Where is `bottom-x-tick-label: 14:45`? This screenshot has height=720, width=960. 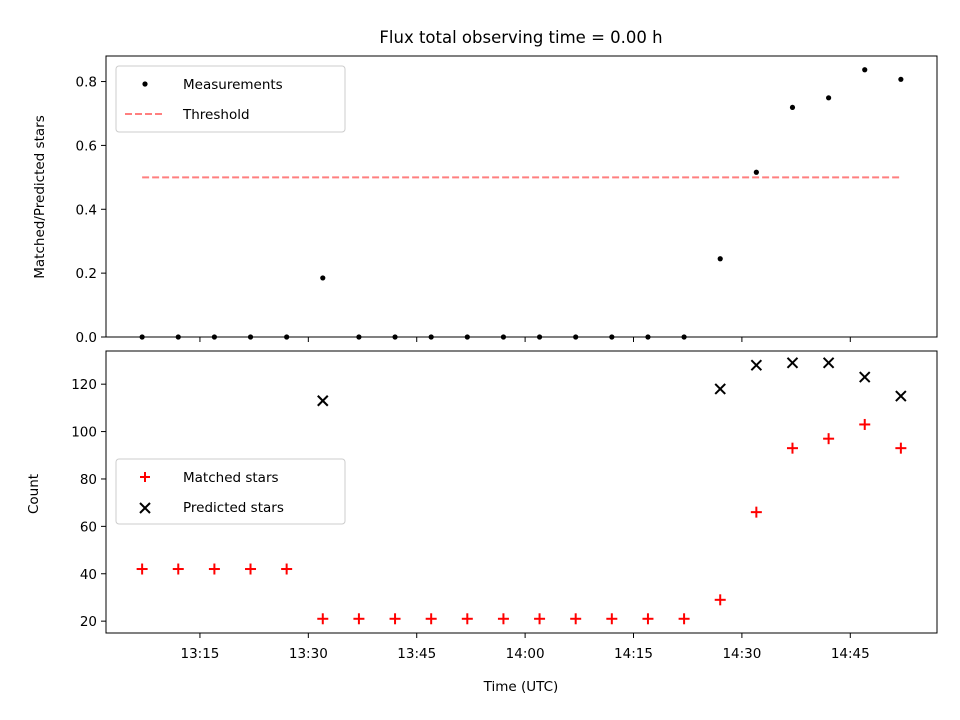 bottom-x-tick-label: 14:45 is located at coordinates (850, 654).